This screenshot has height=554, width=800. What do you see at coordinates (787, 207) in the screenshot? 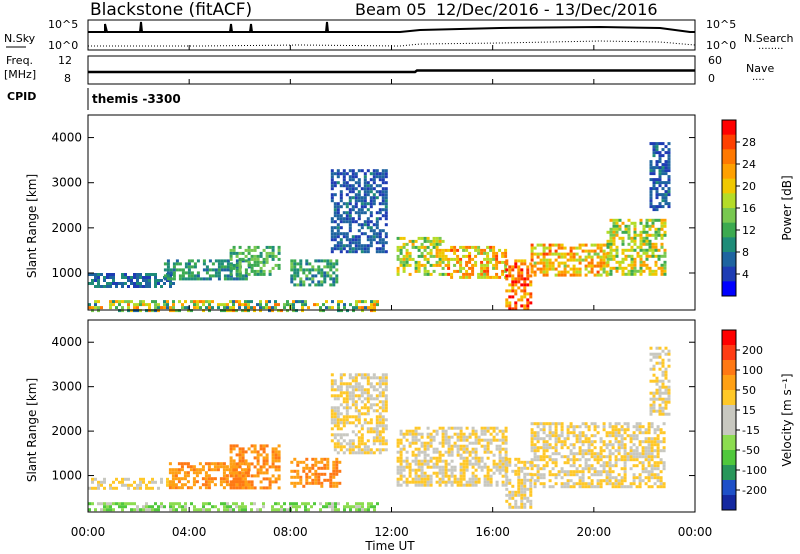
I see `power-colorbar-label: Power [dB]` at bounding box center [787, 207].